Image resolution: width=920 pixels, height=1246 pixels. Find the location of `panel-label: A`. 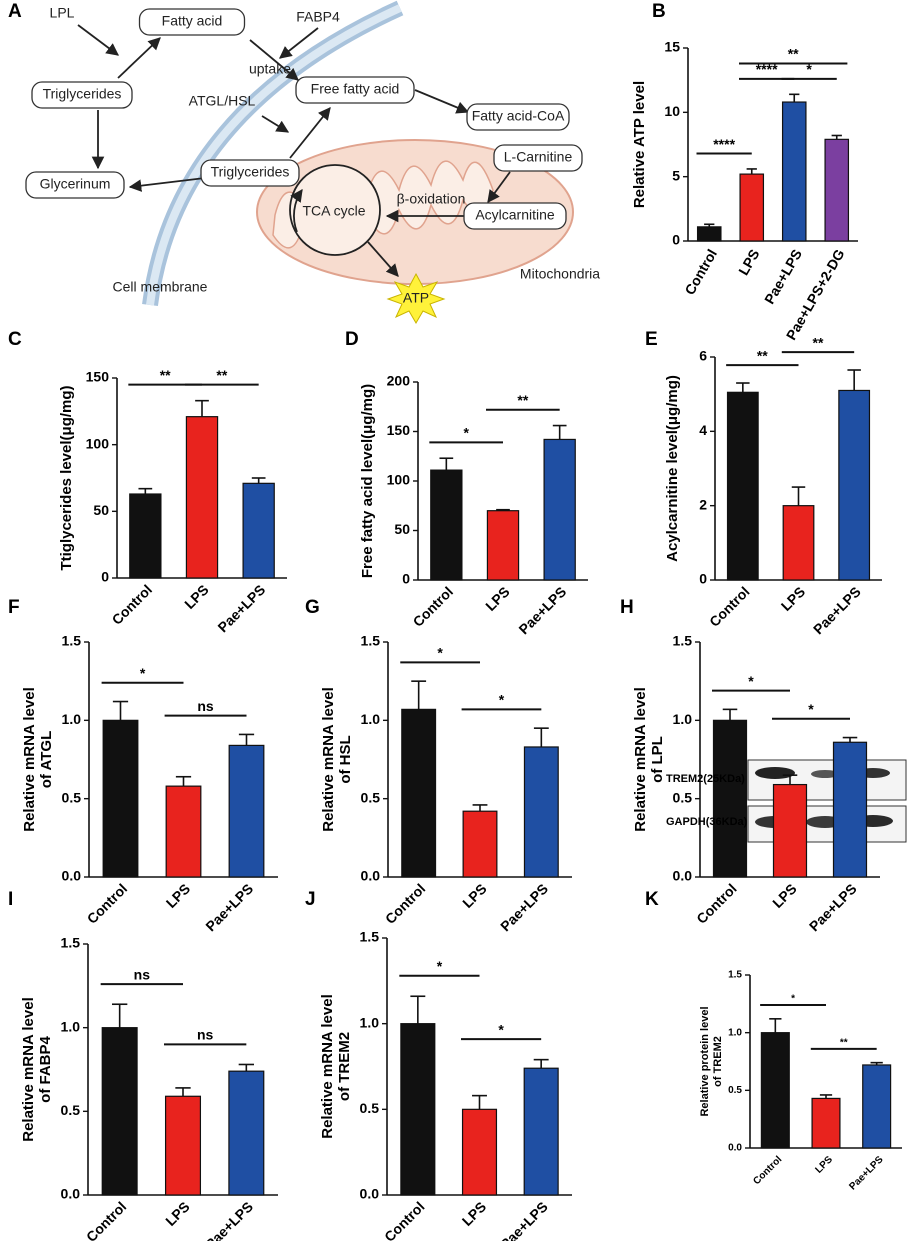

panel-label: A is located at coordinates (15, 11).